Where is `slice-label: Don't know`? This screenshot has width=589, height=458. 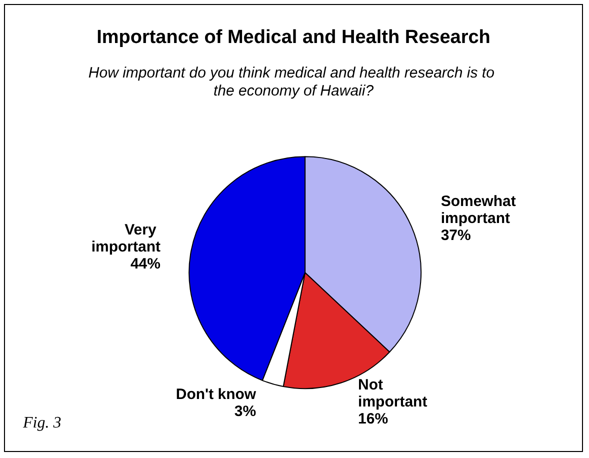
slice-label: Don't know is located at coordinates (216, 395).